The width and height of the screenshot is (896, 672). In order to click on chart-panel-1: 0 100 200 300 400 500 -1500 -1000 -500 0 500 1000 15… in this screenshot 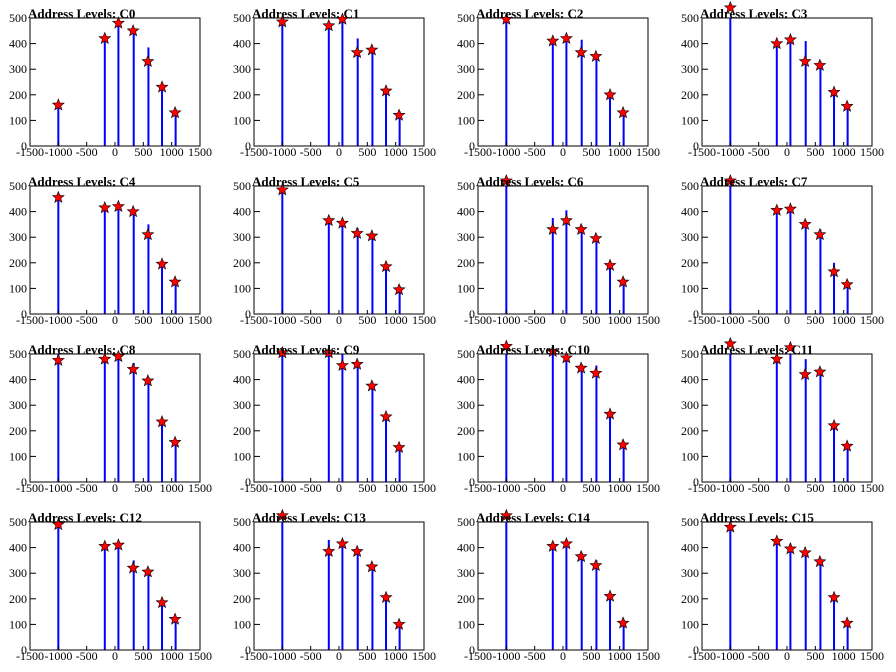, I will do `click(336, 84)`.